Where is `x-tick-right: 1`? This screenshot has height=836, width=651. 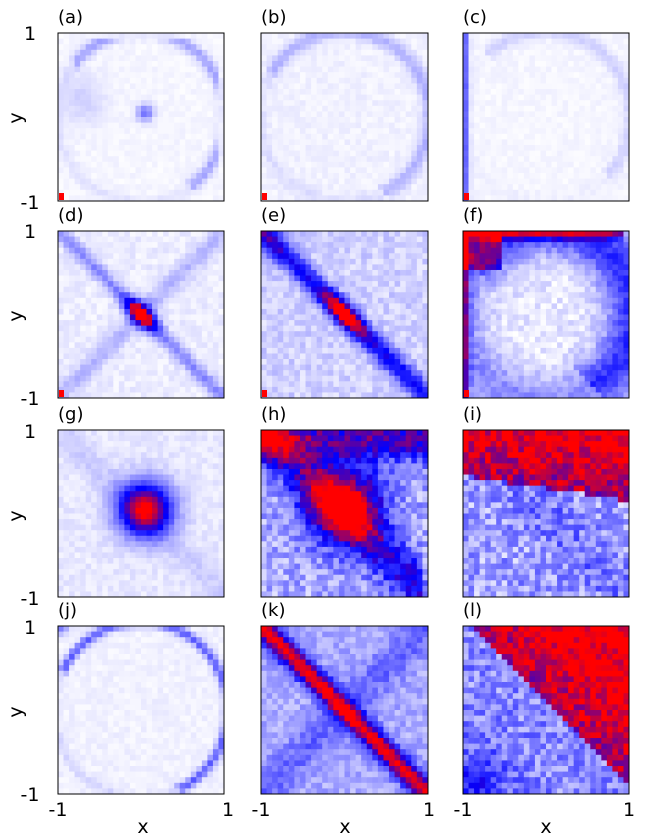 x-tick-right: 1 is located at coordinates (629, 810).